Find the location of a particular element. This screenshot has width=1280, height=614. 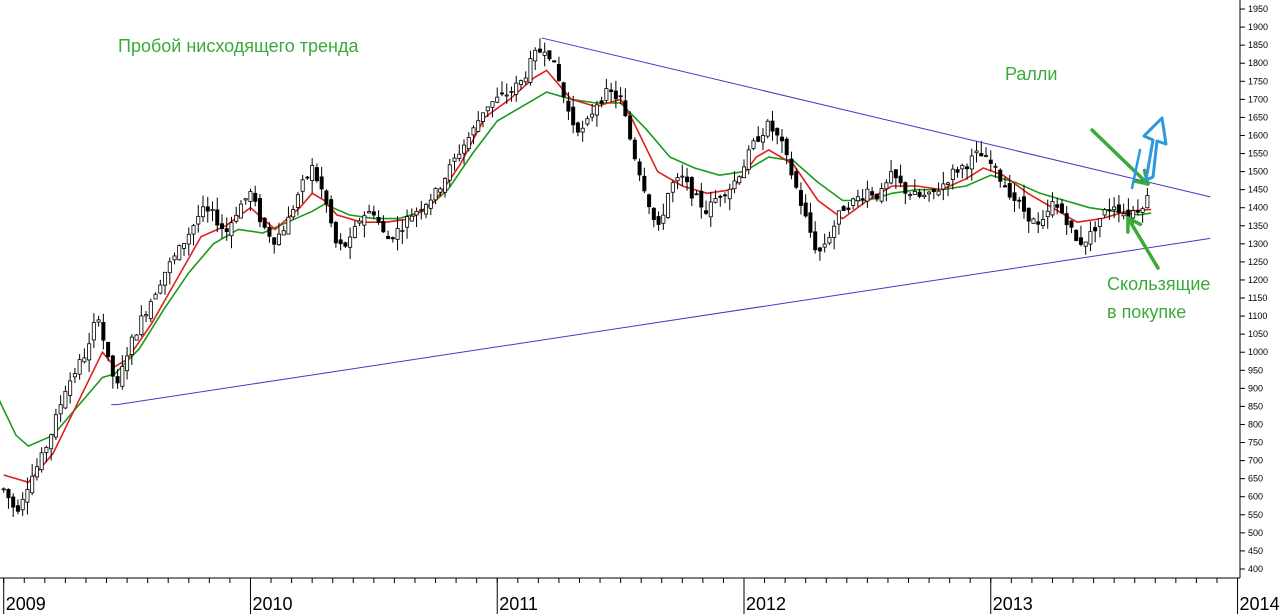

y-tick-label: 1500 is located at coordinates (1258, 172).